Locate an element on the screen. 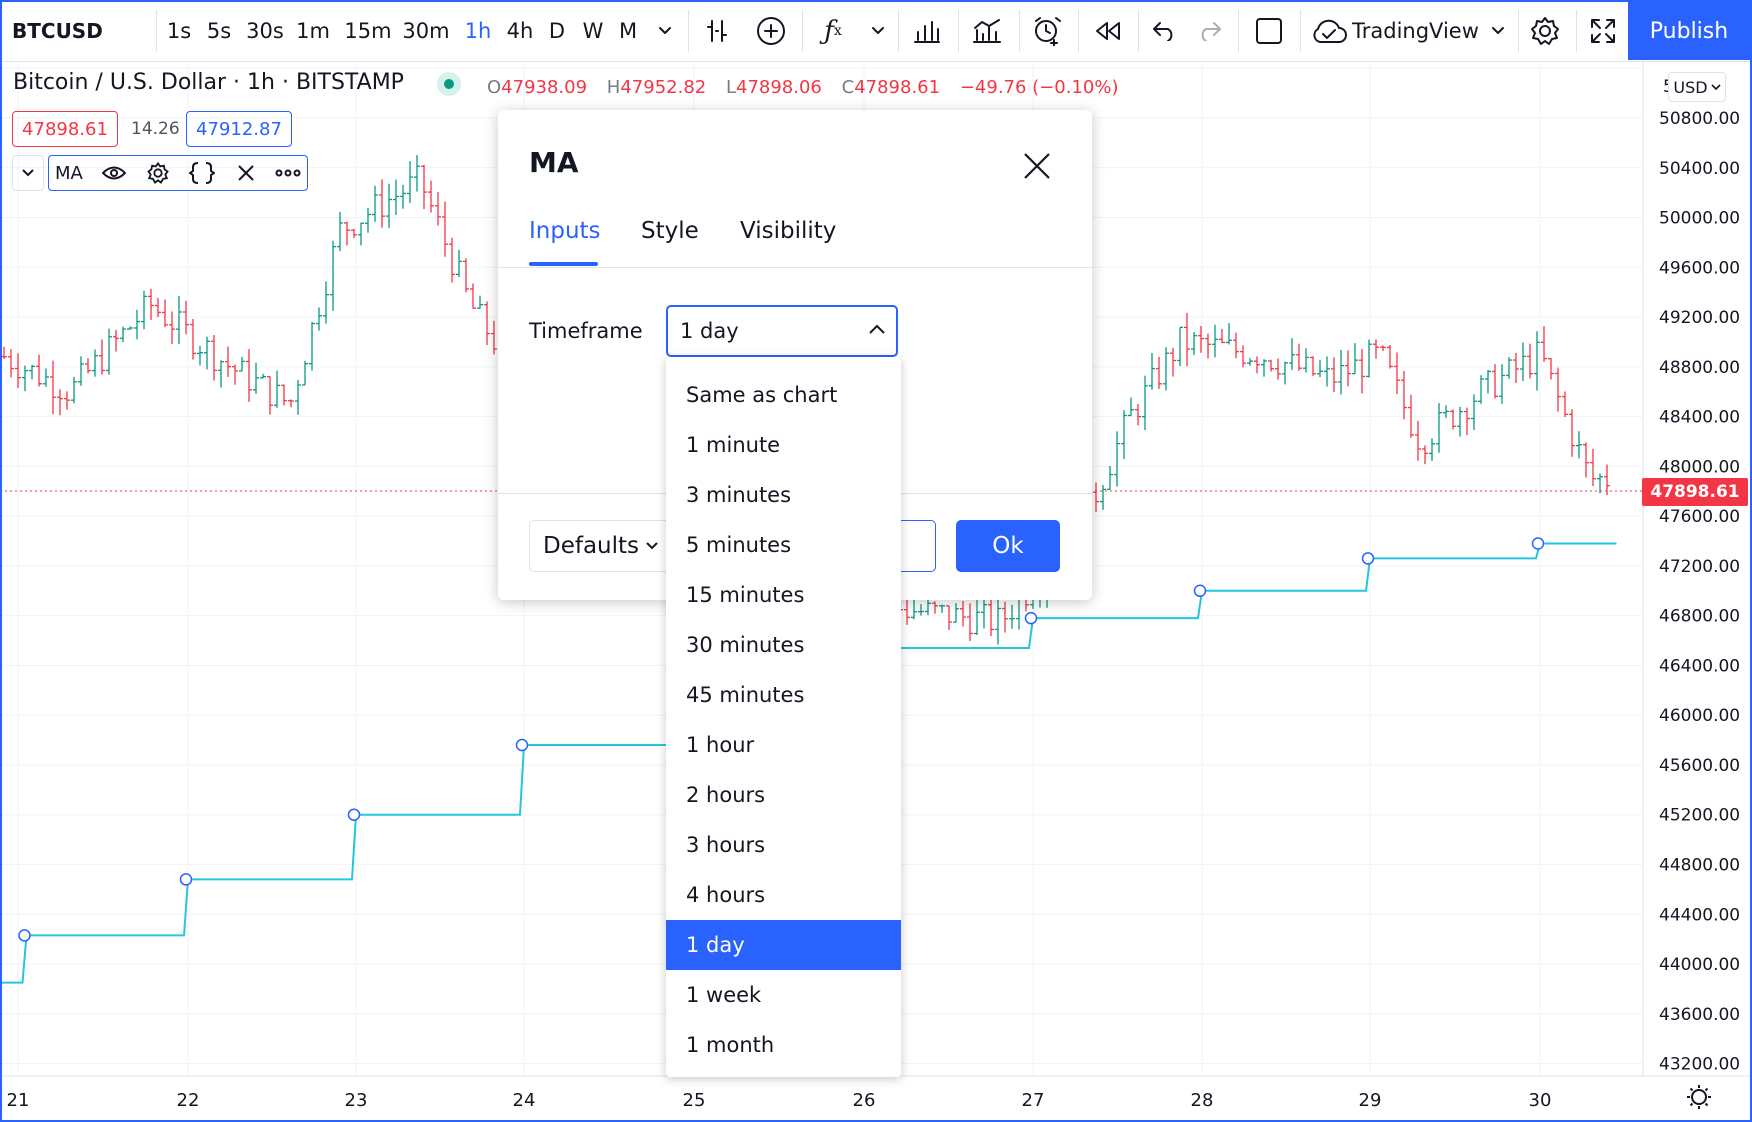  timeframe-option: 45 minutes is located at coordinates (745, 695).